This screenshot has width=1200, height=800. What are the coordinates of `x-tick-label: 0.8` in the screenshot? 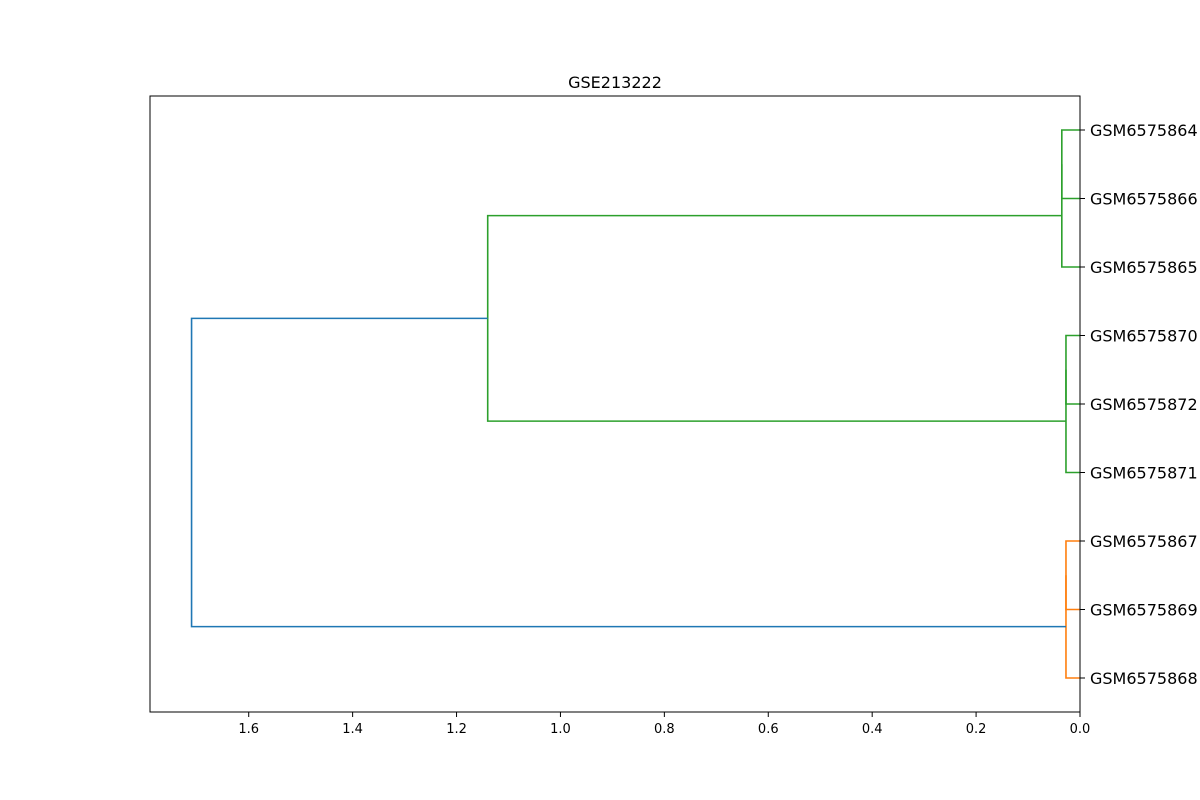 It's located at (664, 729).